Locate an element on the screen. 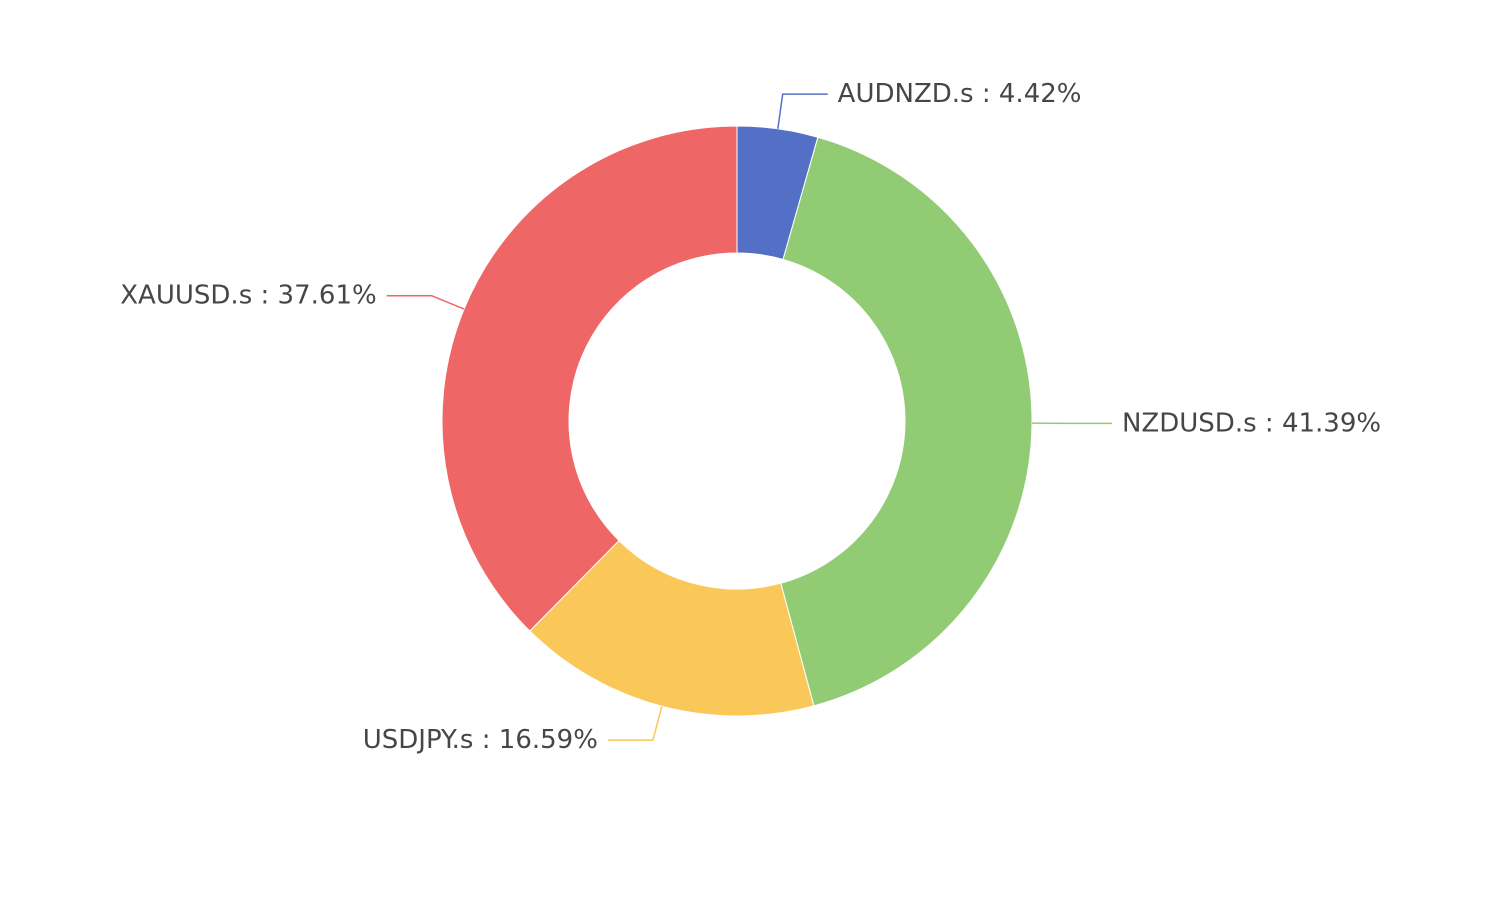 This screenshot has height=906, width=1502. slice-label: XAUUSD.s : 37.61% is located at coordinates (248, 295).